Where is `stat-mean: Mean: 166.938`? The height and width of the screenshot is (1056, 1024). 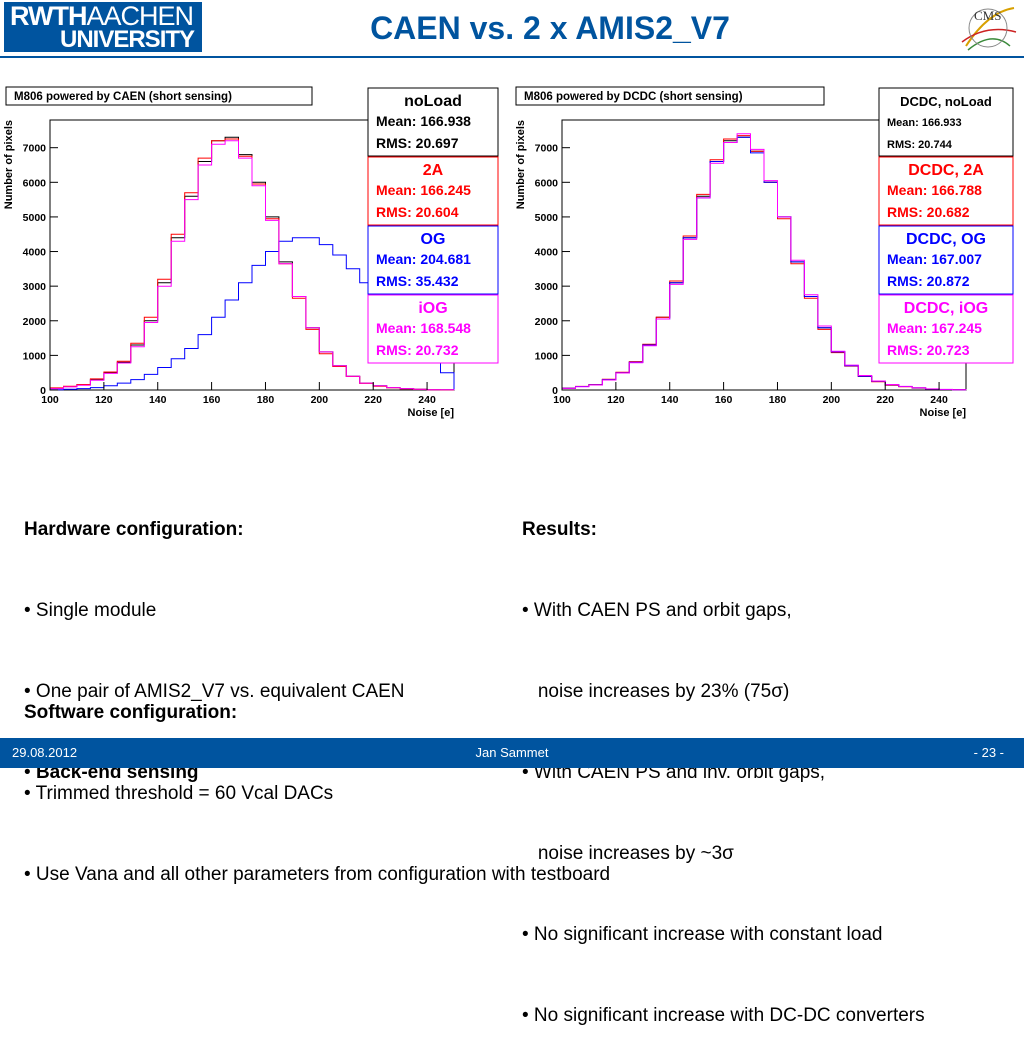 stat-mean: Mean: 166.938 is located at coordinates (423, 121).